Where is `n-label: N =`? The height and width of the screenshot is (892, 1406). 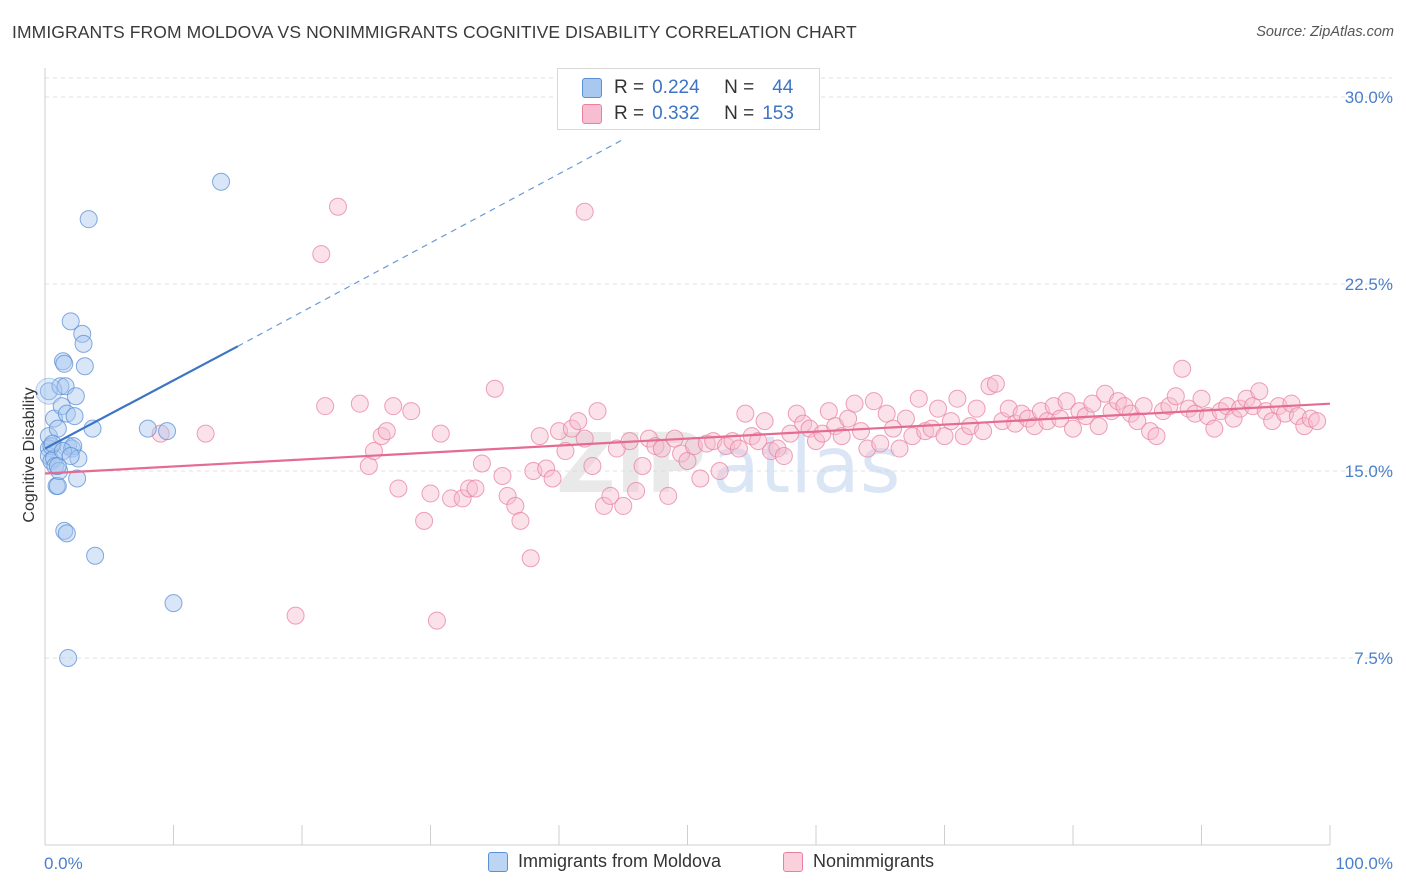 n-label: N = is located at coordinates (739, 113).